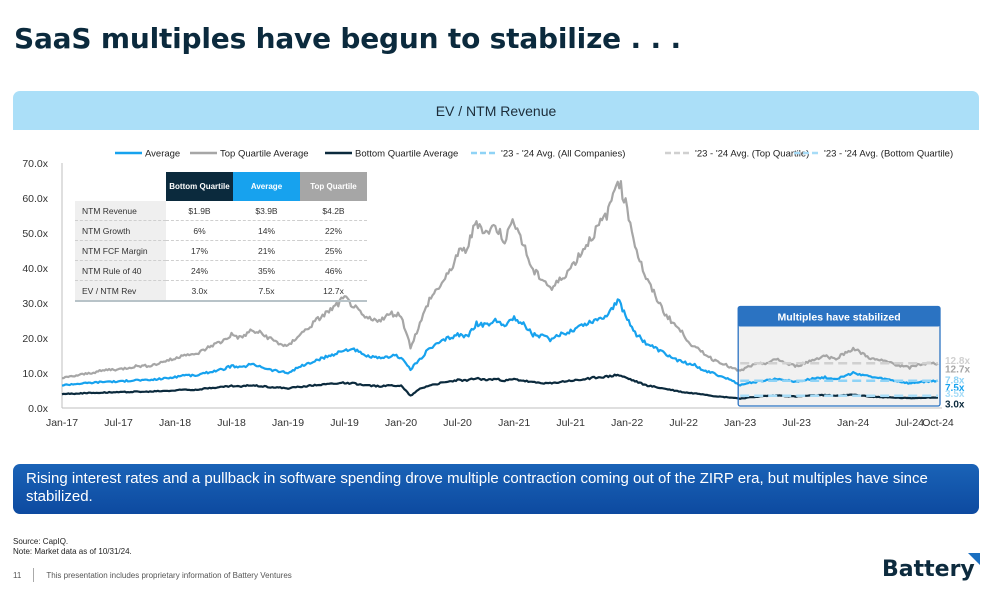 This screenshot has width=1007, height=598. I want to click on table-row: NTM Rule of 40 24% 35% 46%, so click(221, 270).